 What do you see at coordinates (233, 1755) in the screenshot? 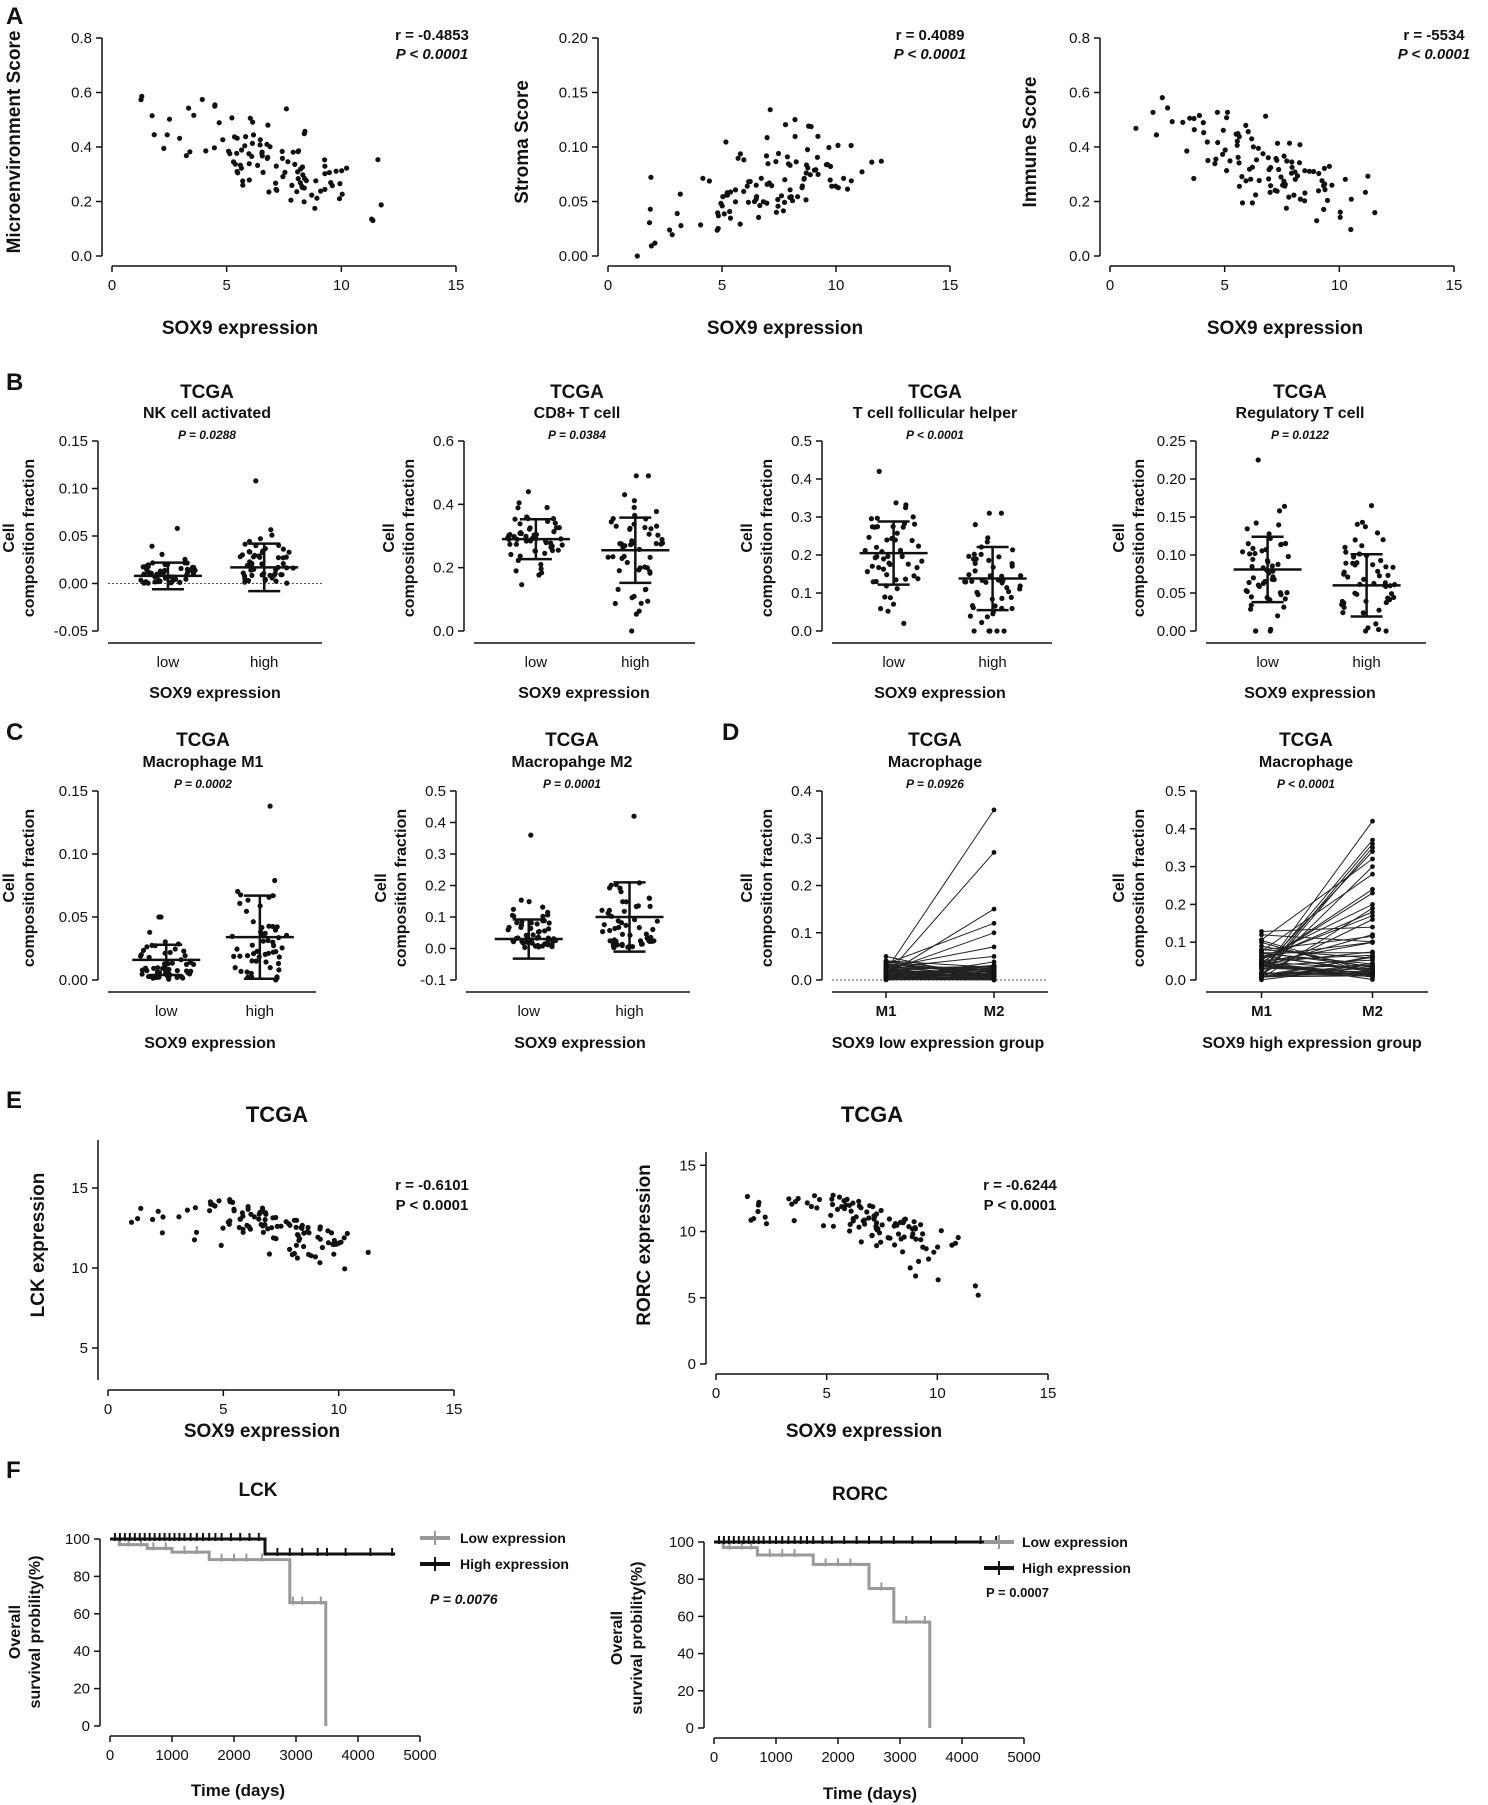
I see `x-tick-label: 2000` at bounding box center [233, 1755].